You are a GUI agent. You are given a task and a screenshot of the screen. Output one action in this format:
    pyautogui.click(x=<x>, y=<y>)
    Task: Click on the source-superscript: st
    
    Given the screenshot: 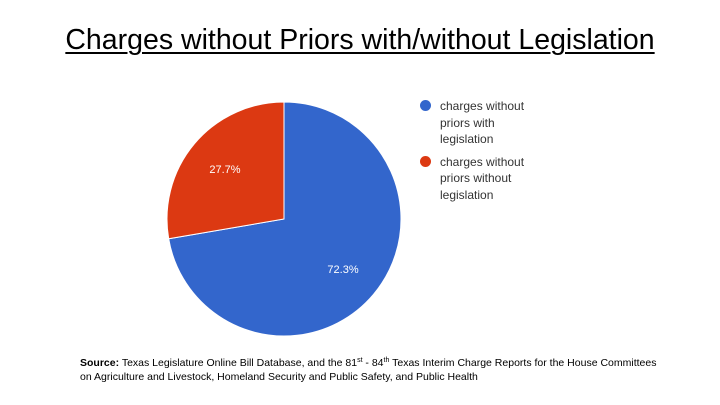 What is the action you would take?
    pyautogui.click(x=360, y=360)
    